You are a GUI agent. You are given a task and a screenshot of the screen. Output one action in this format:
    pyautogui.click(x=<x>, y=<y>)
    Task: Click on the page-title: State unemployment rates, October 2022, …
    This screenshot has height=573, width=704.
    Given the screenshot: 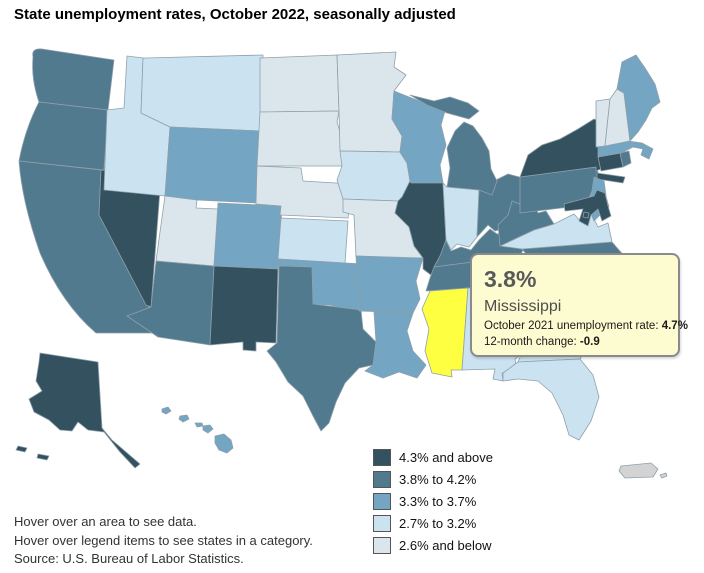 What is the action you would take?
    pyautogui.click(x=235, y=14)
    